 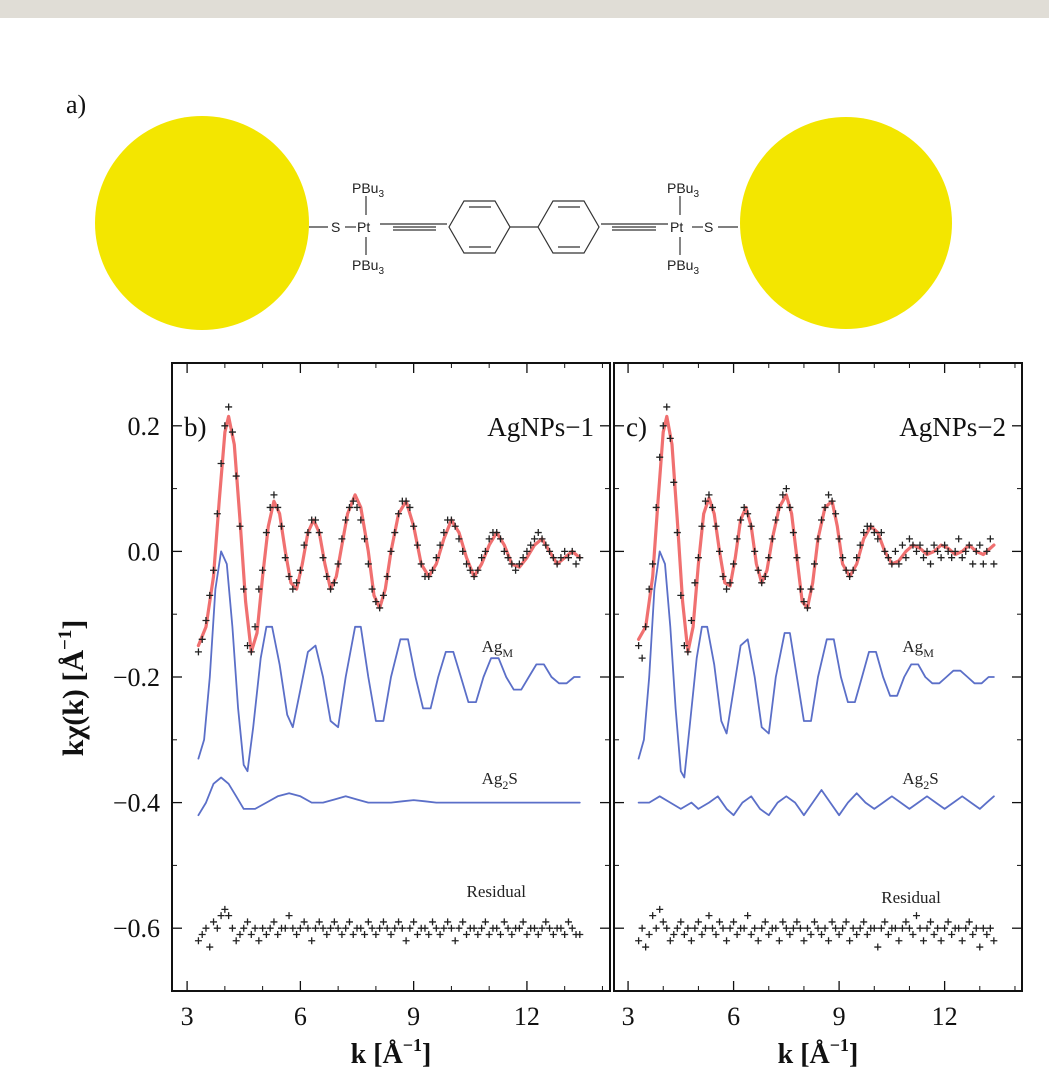 I want to click on x-axis-label-close: ], so click(x=426, y=1054).